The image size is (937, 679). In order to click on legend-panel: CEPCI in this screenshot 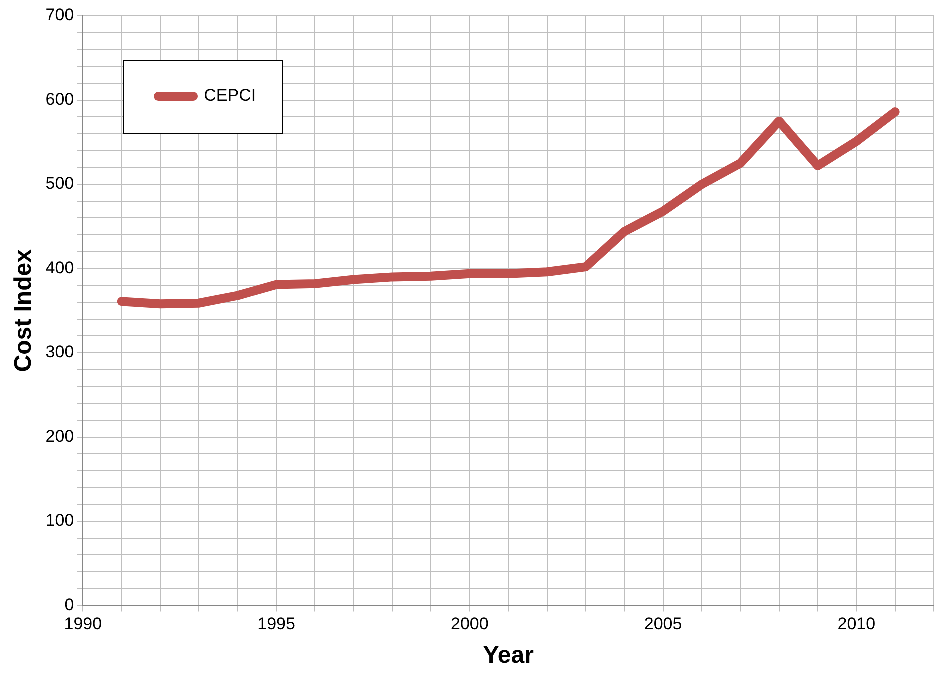, I will do `click(203, 97)`.